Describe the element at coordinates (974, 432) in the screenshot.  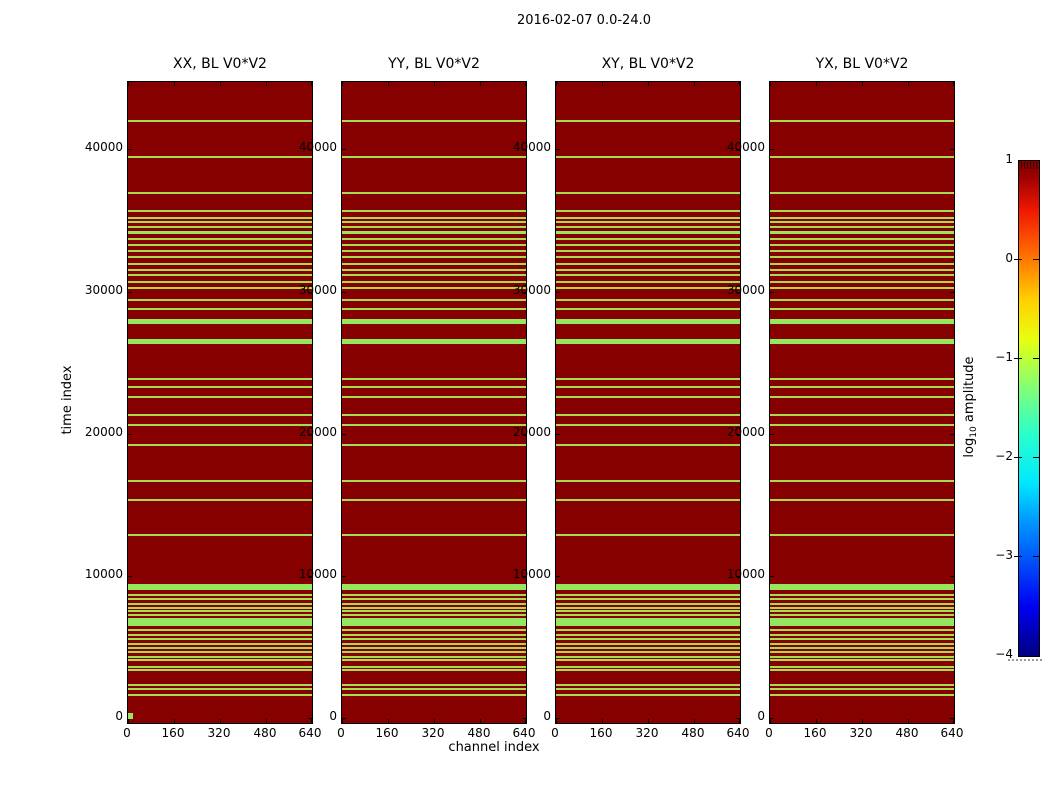
I see `colorbar-label-sub: 10` at that location.